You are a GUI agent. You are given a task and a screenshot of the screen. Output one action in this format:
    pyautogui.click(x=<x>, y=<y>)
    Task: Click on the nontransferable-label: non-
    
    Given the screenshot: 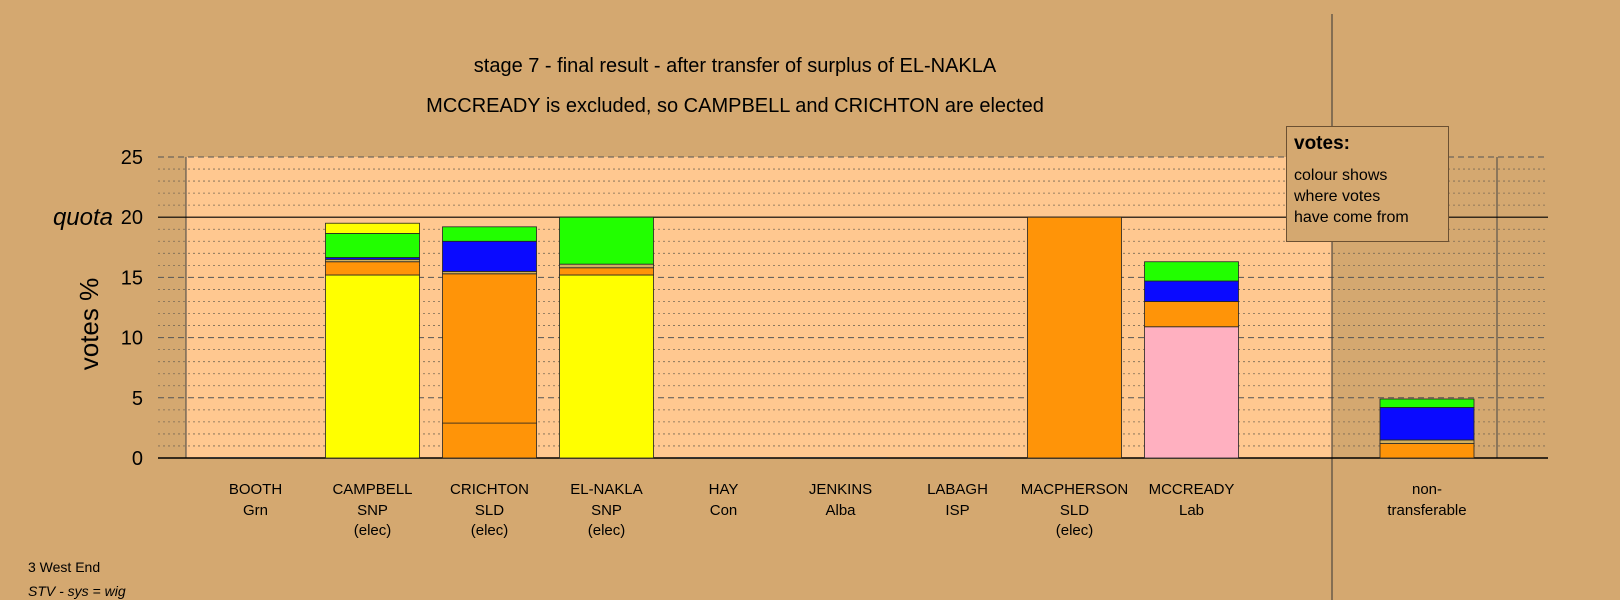 What is the action you would take?
    pyautogui.click(x=1427, y=489)
    